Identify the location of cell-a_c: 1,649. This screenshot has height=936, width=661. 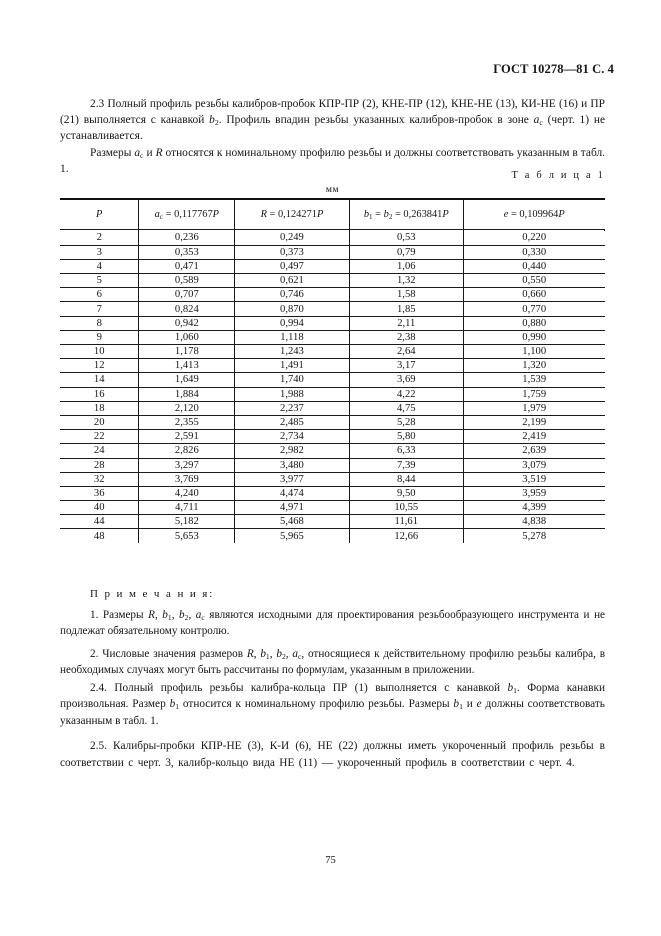
(187, 380).